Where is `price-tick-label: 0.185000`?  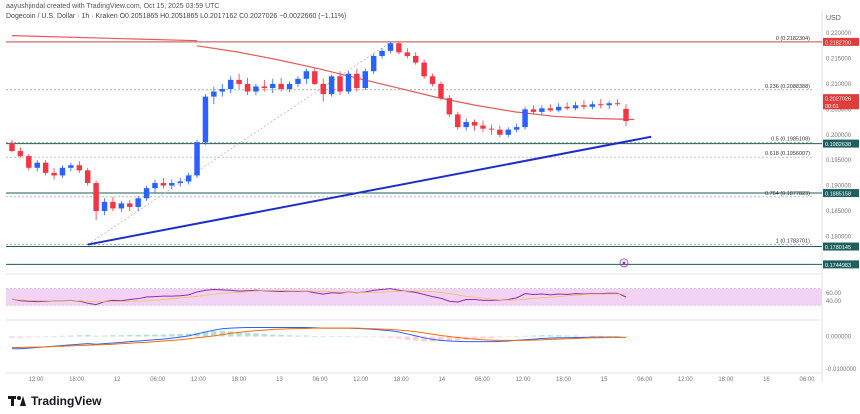
price-tick-label: 0.185000 is located at coordinates (839, 212).